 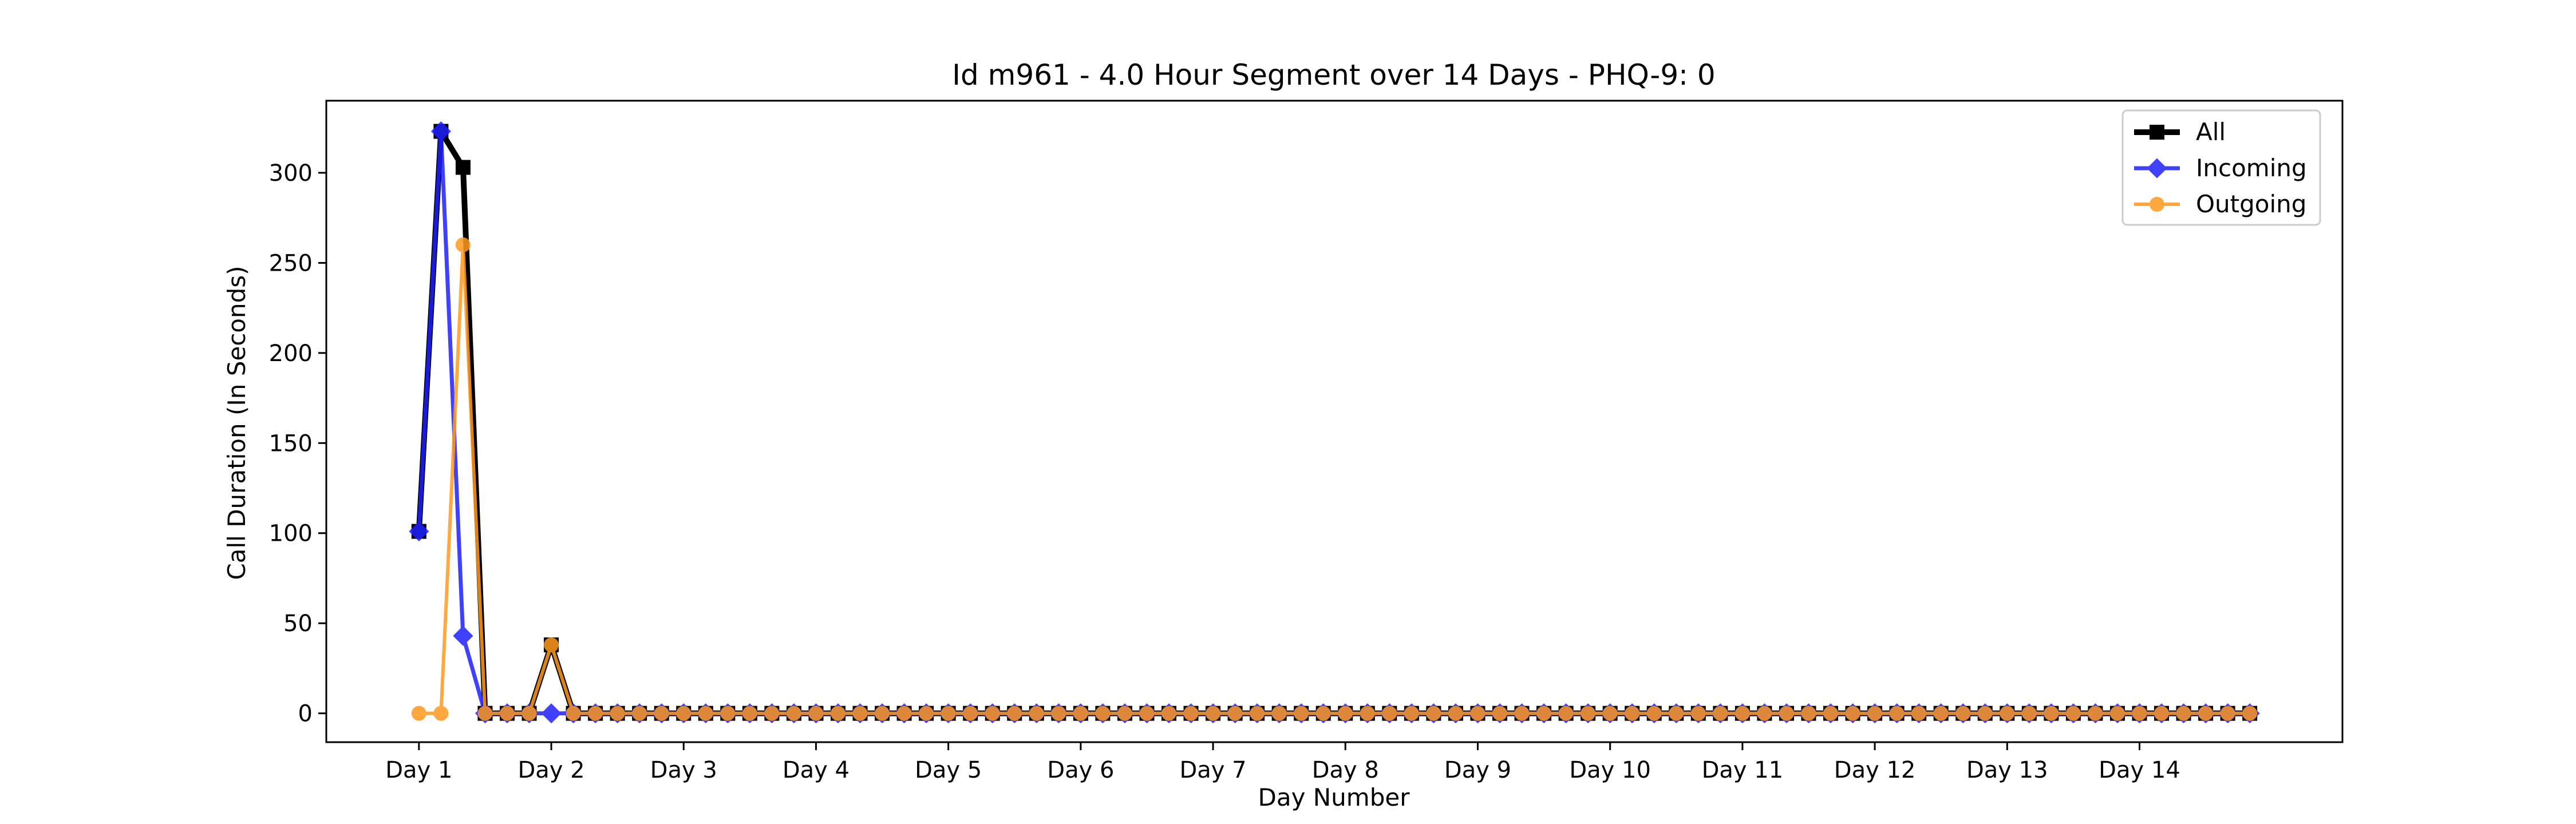 I want to click on legend-item-outgoing, so click(x=2157, y=204).